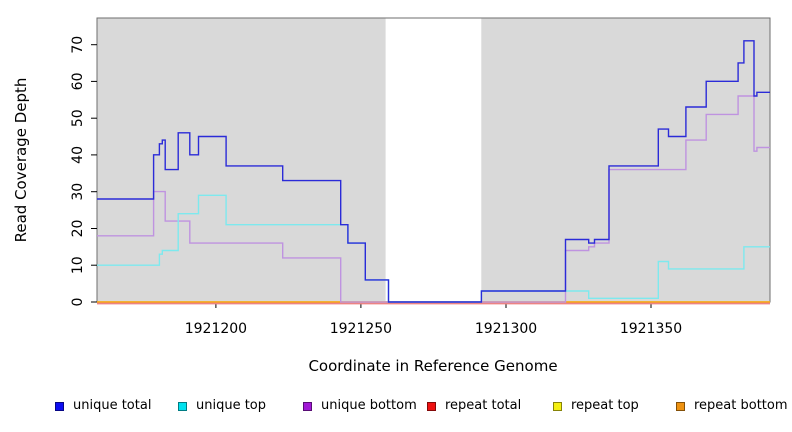  What do you see at coordinates (78, 171) in the screenshot?
I see `y-tick-labels: 0 10 20 30 40 50 60 70` at bounding box center [78, 171].